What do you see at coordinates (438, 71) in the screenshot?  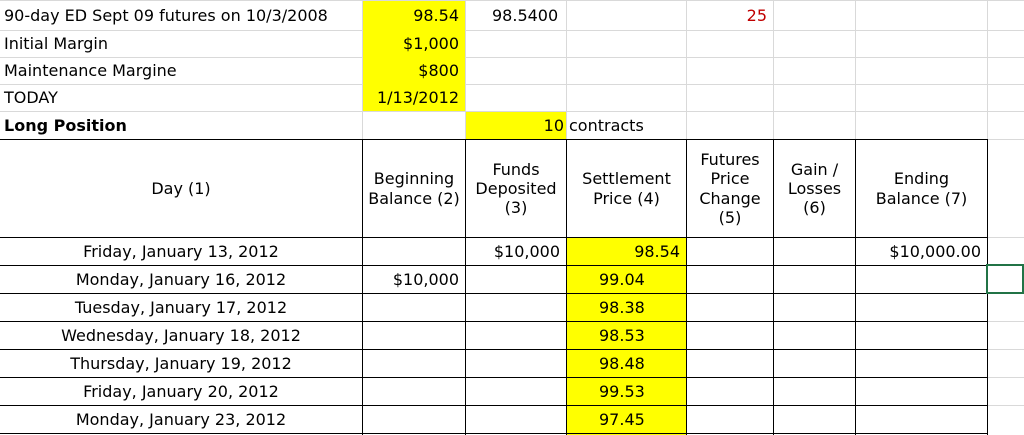 I see `maintenance-margin-value: $800` at bounding box center [438, 71].